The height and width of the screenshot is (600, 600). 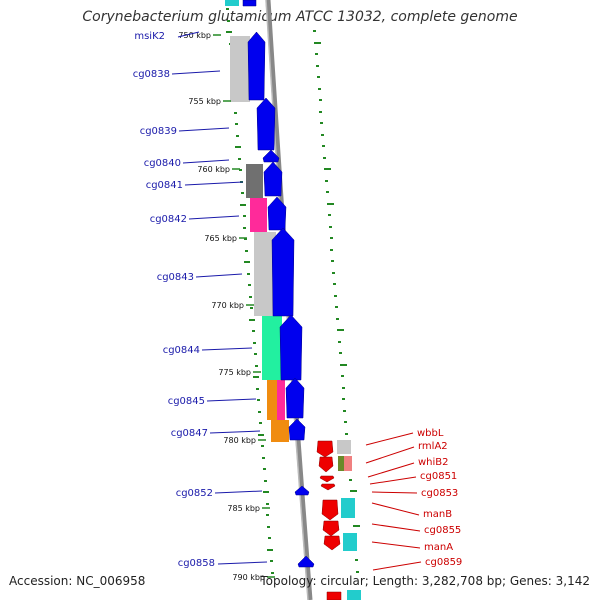 What do you see at coordinates (194, 493) in the screenshot?
I see `gene-label-cg0852: cg0852` at bounding box center [194, 493].